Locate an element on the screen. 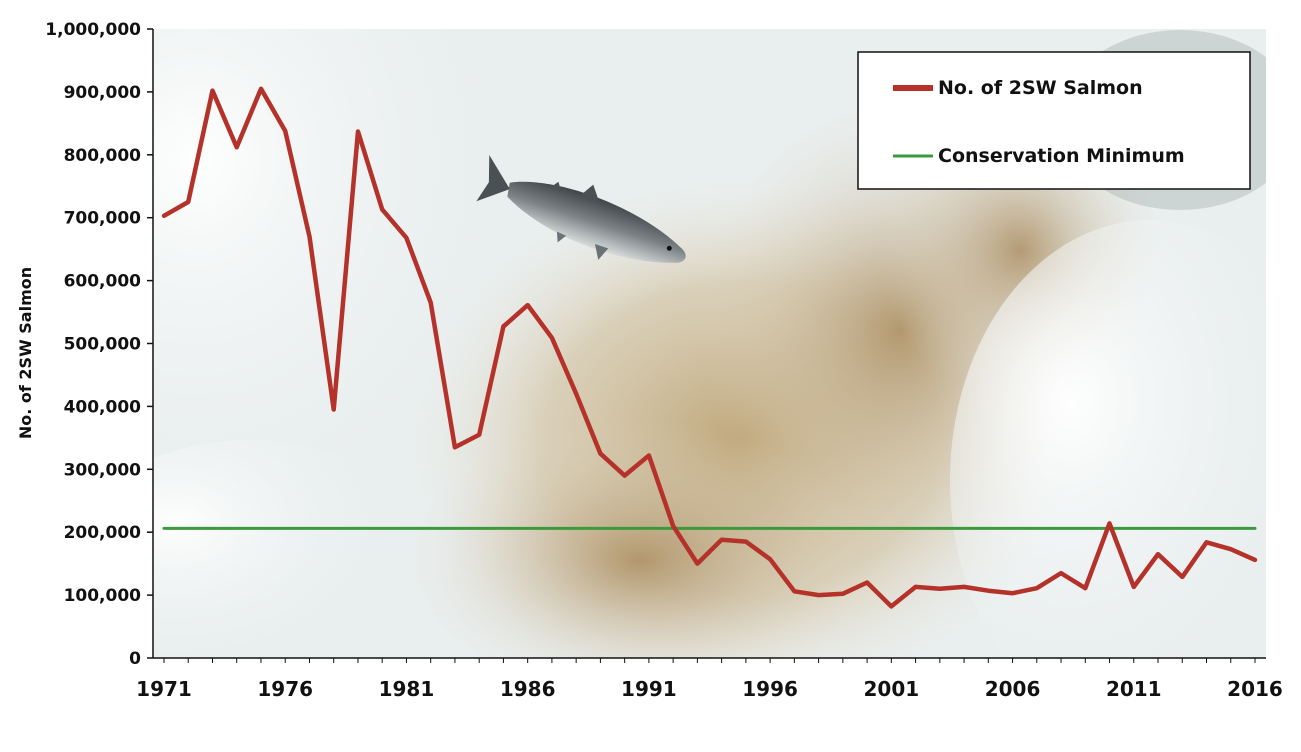 This screenshot has width=1301, height=752. leaping-salmon-icon is located at coordinates (581, 209).